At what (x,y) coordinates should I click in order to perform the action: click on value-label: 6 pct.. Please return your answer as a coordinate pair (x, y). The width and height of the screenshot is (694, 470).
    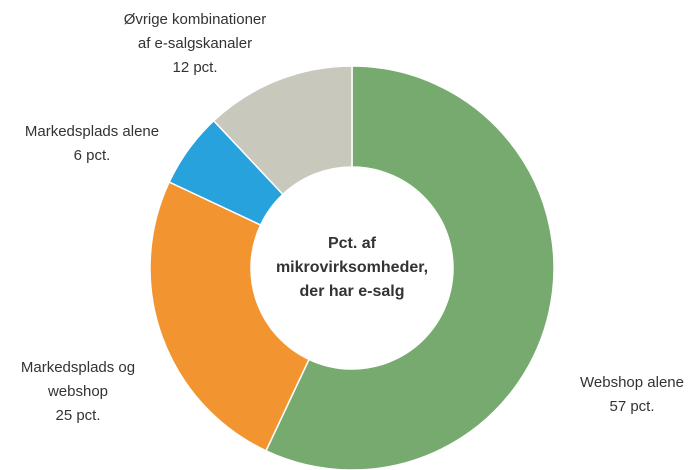
    Looking at the image, I should click on (92, 155).